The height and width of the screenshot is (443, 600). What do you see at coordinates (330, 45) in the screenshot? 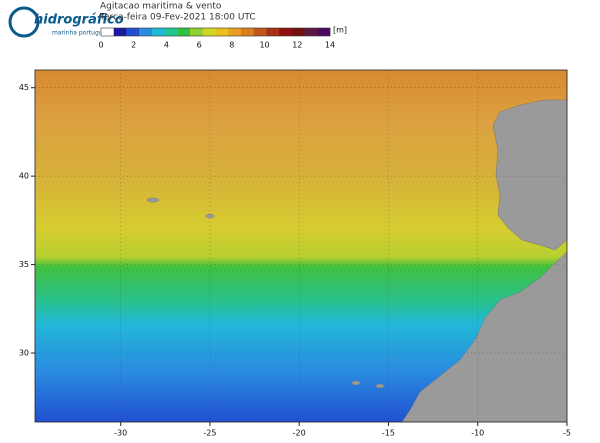
I see `colorbar-tick-label: 14` at bounding box center [330, 45].